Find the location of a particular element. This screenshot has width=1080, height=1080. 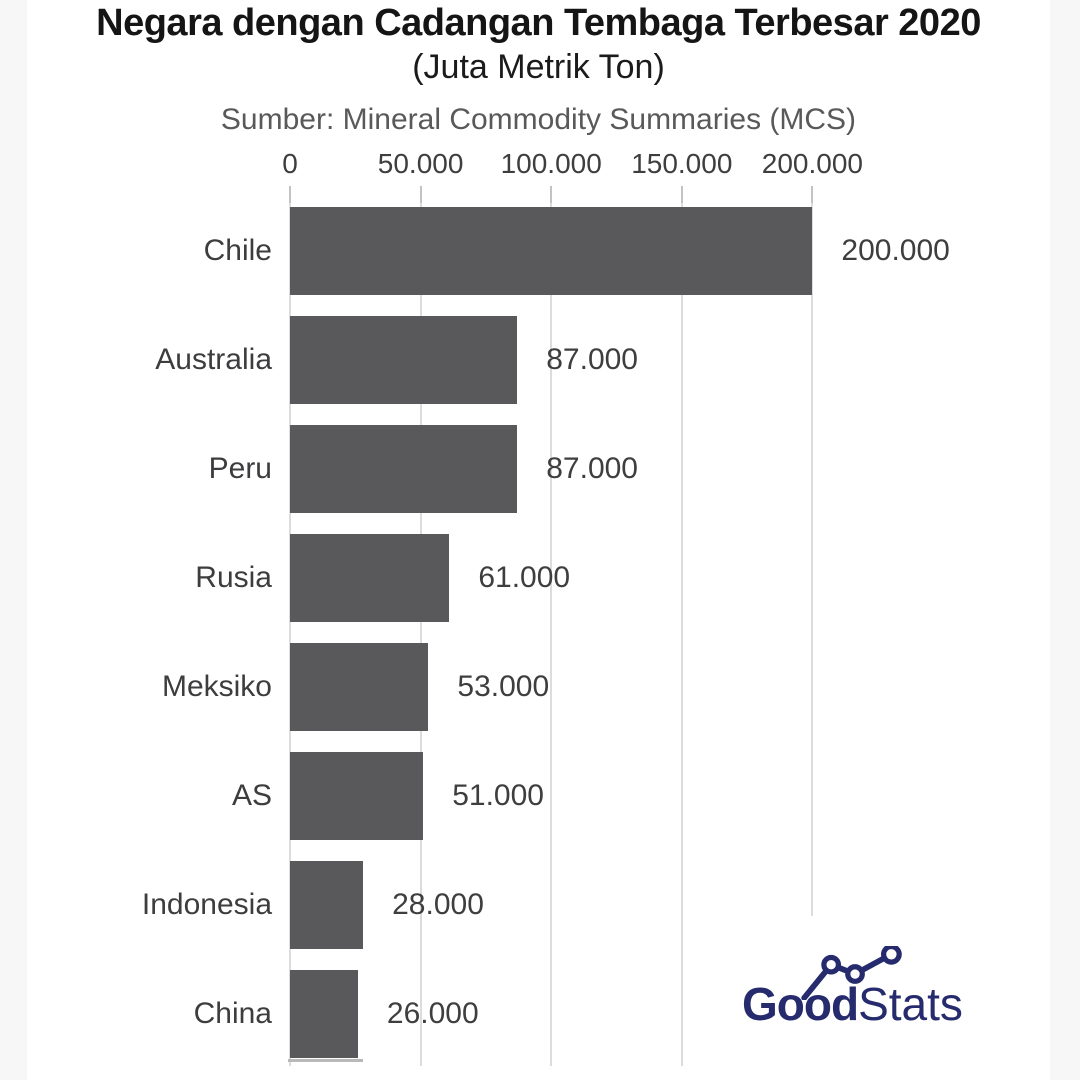

bar-row: Rusia 61.000 is located at coordinates (538, 578).